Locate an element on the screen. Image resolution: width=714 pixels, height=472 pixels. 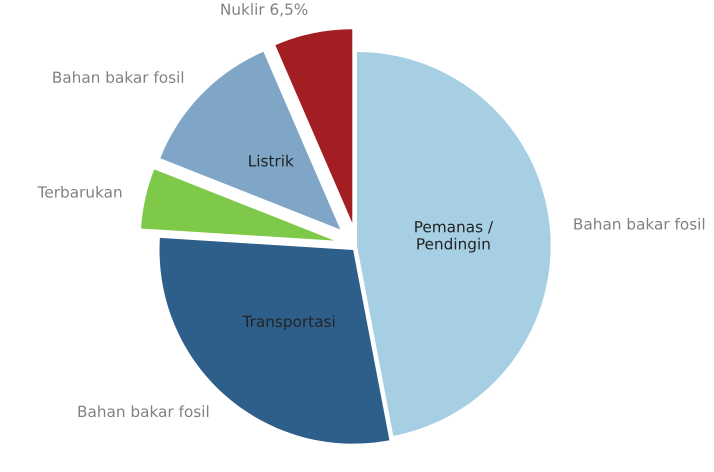
text: Listrik is located at coordinates (271, 160).